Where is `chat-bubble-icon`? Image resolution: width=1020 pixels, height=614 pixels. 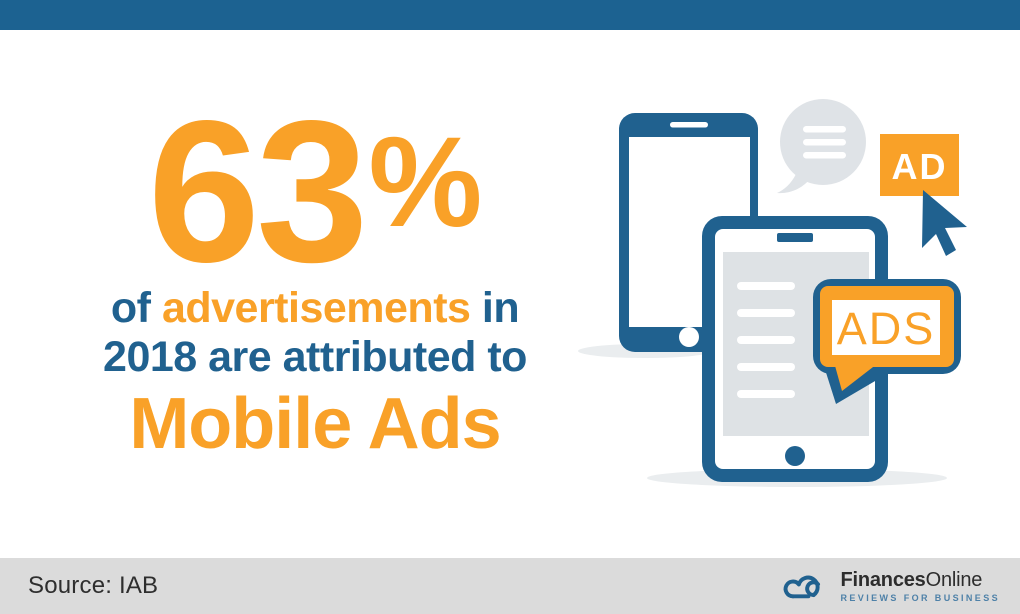 chat-bubble-icon is located at coordinates (821, 146).